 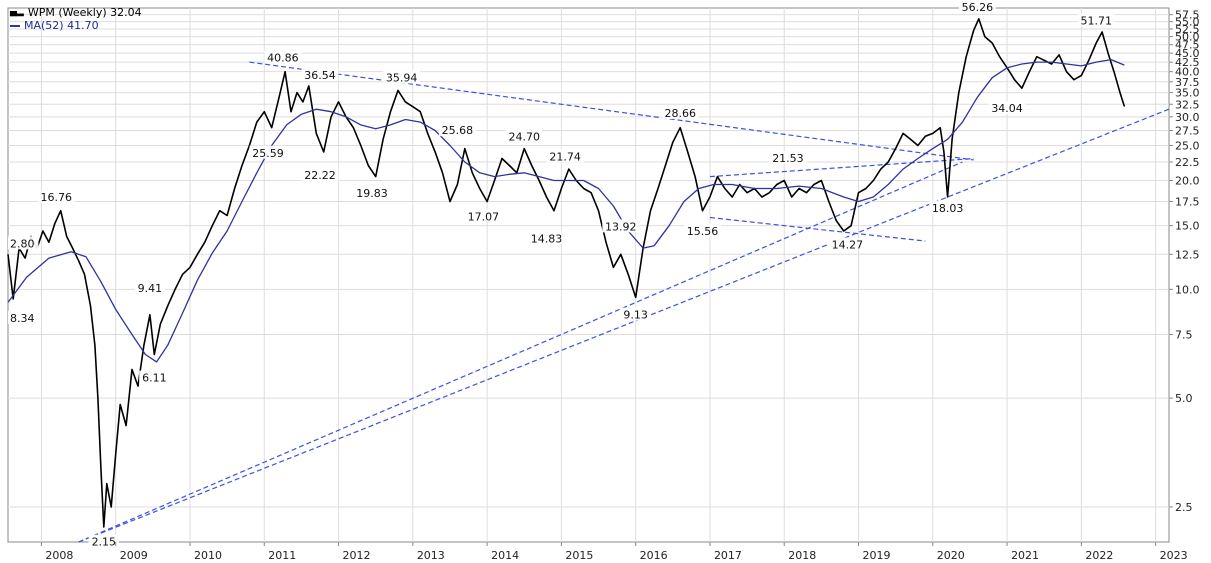 I want to click on price-annotation: 35.94, so click(x=402, y=77).